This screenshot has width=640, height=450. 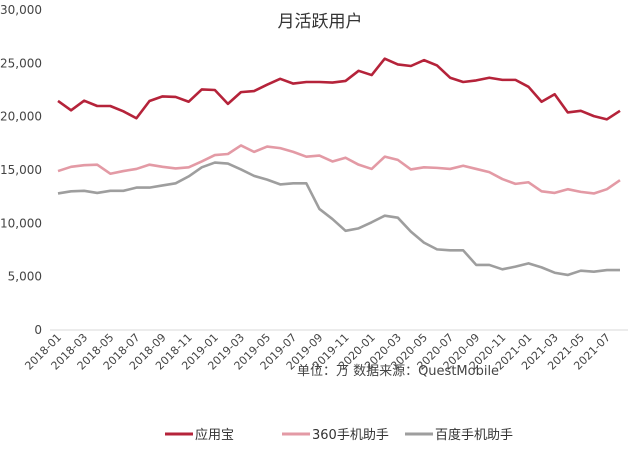 I want to click on legend-label: 应用宝, so click(x=214, y=435).